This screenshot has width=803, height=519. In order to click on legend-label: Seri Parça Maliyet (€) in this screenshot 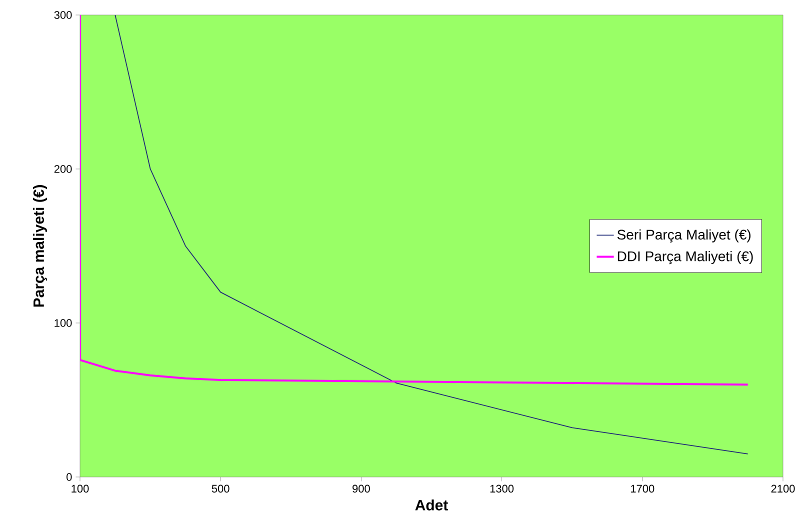, I will do `click(683, 235)`.